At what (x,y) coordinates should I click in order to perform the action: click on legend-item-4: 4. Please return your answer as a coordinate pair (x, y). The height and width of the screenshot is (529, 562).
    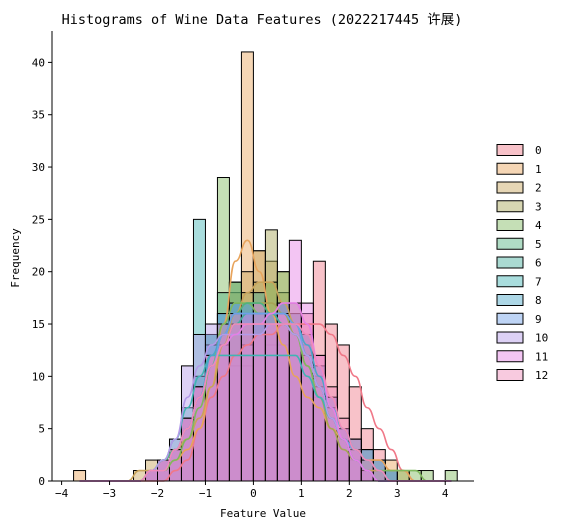
    Looking at the image, I should click on (519, 225).